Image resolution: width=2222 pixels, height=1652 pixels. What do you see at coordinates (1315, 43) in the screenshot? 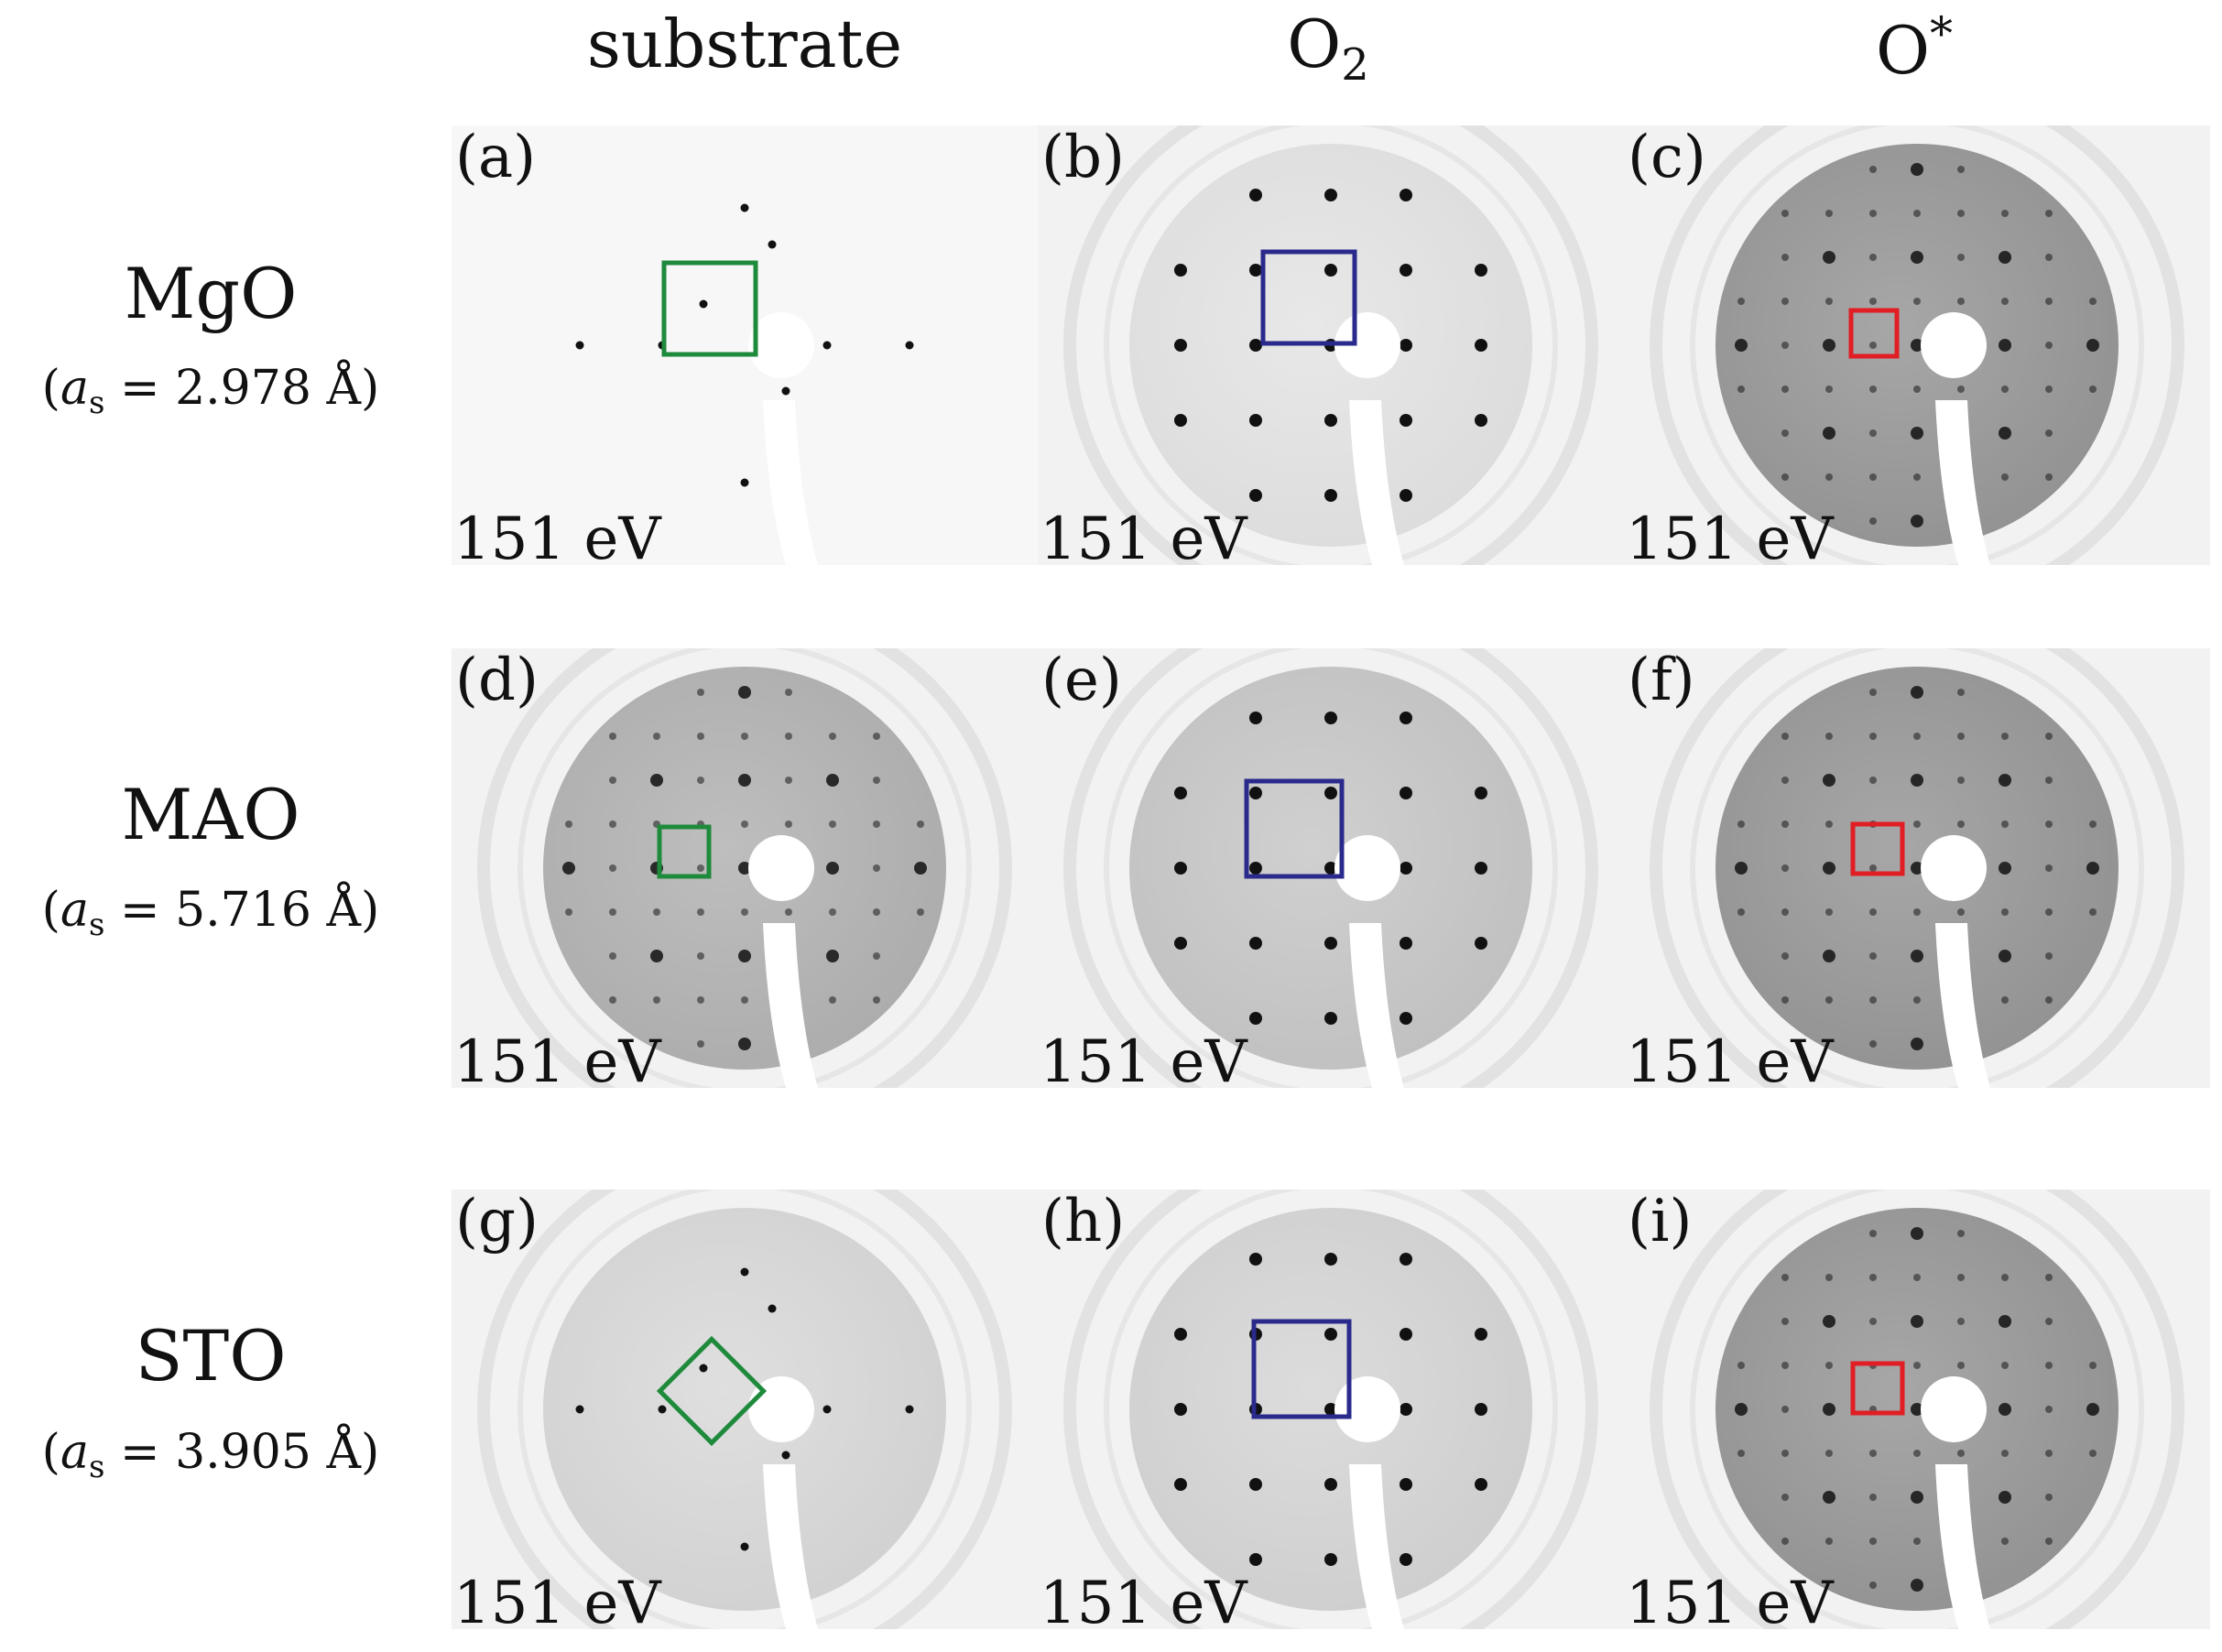
I see `column-header-text: O` at bounding box center [1315, 43].